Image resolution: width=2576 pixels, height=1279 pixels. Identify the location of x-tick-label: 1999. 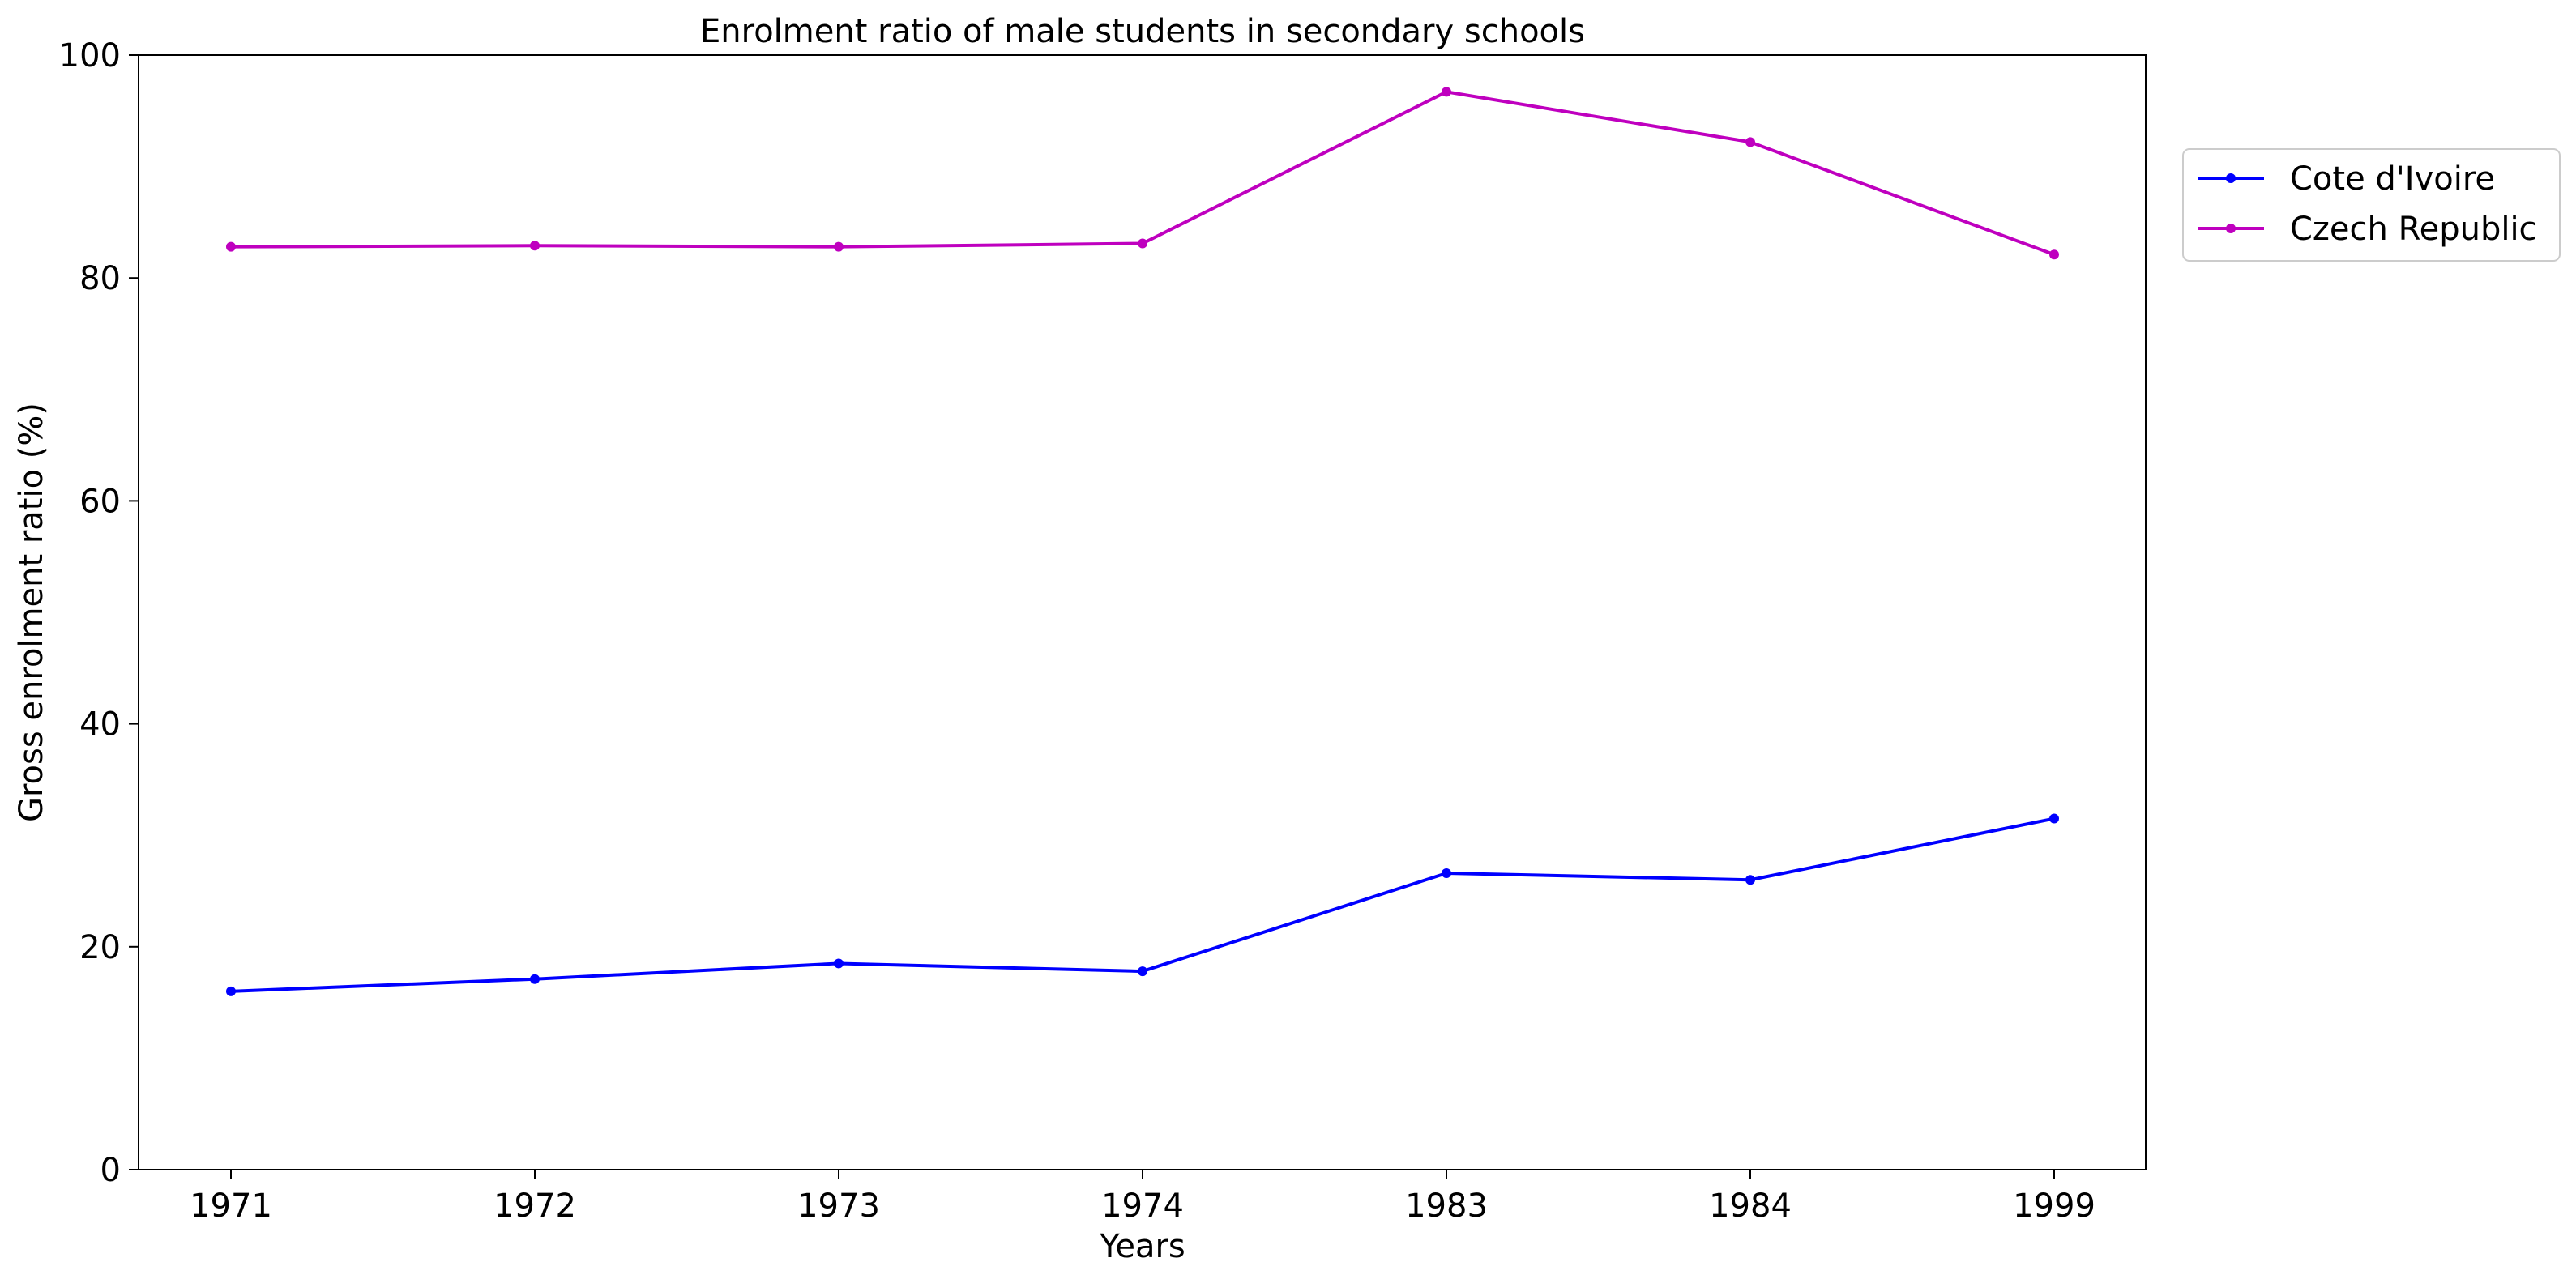
(2054, 1206).